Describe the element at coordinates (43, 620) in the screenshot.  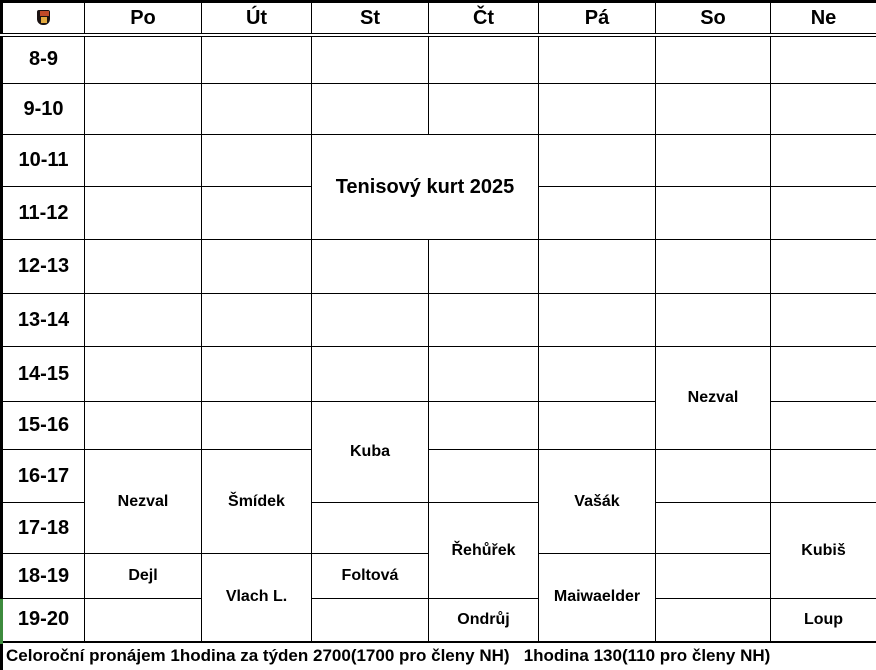
I see `time-label-19-20: 19-20` at that location.